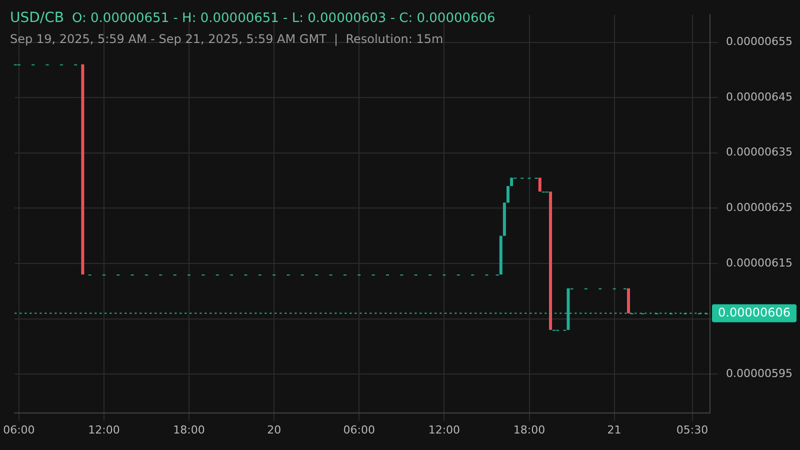  What do you see at coordinates (274, 429) in the screenshot?
I see `x-tick-label: 20` at bounding box center [274, 429].